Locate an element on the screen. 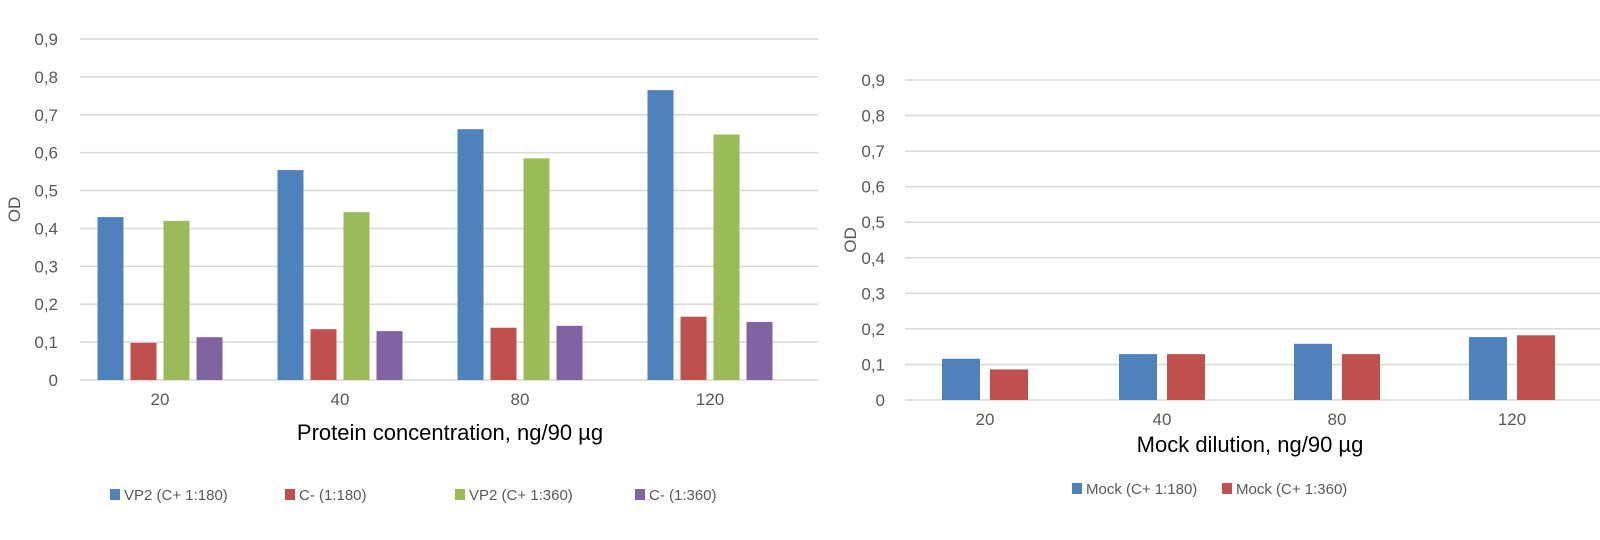 This screenshot has width=1600, height=540. bar-c-1-180--120 is located at coordinates (693, 348).